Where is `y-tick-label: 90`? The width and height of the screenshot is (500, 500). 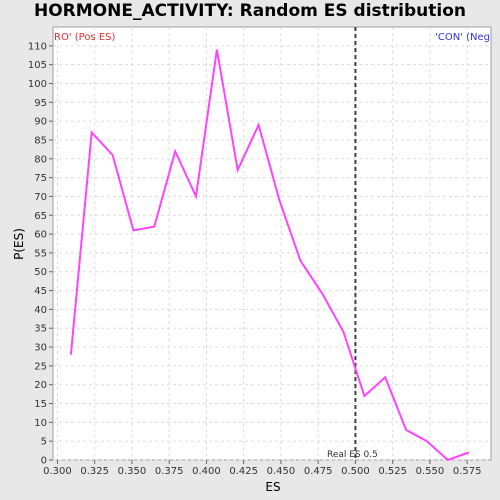
y-tick-label: 90 is located at coordinates (40, 122).